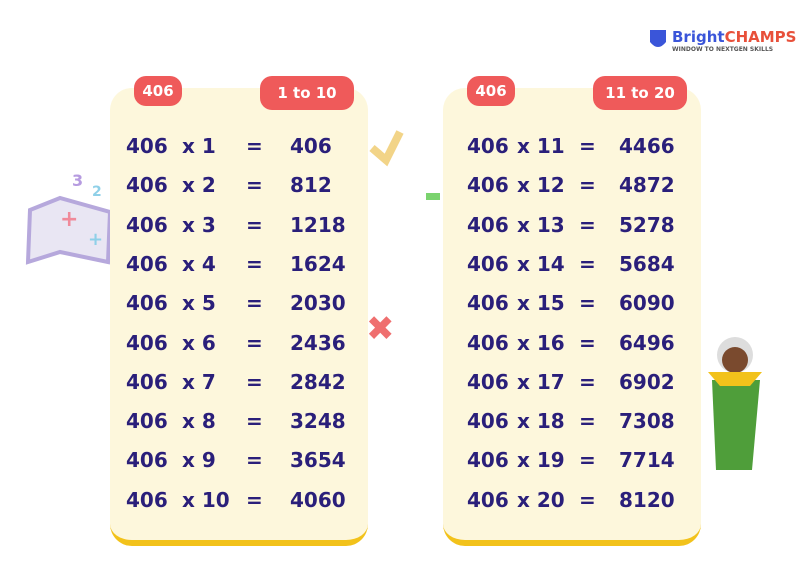 This screenshot has height=563, width=800. What do you see at coordinates (199, 460) in the screenshot?
I see `row-cell: x 9` at bounding box center [199, 460].